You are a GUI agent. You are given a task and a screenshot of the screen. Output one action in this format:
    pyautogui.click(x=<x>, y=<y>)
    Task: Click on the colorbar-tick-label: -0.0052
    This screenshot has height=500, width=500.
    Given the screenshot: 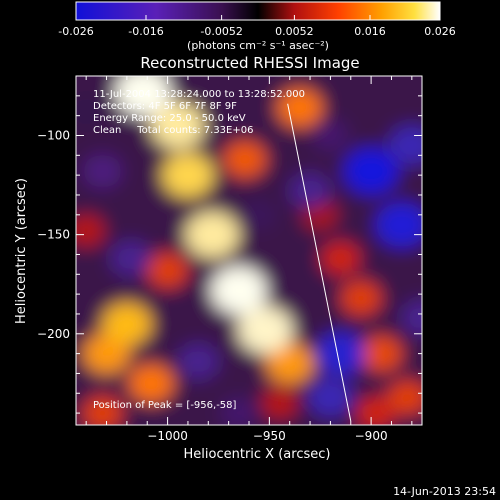 What is the action you would take?
    pyautogui.click(x=221, y=31)
    